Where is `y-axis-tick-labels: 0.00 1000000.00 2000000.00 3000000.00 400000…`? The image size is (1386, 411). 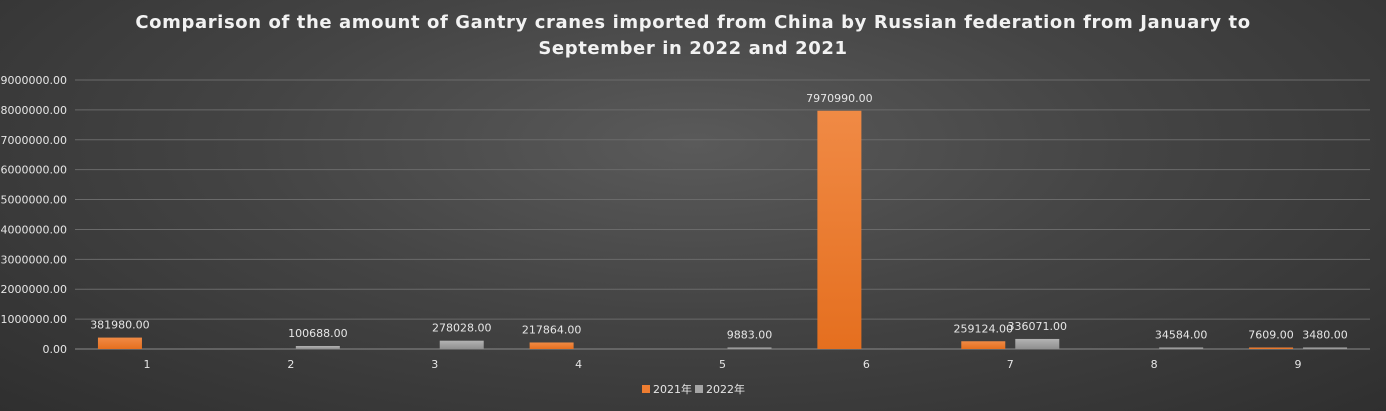
y-axis-tick-labels: 0.00 1000000.00 2000000.00 3000000.00 400000… is located at coordinates (34, 215).